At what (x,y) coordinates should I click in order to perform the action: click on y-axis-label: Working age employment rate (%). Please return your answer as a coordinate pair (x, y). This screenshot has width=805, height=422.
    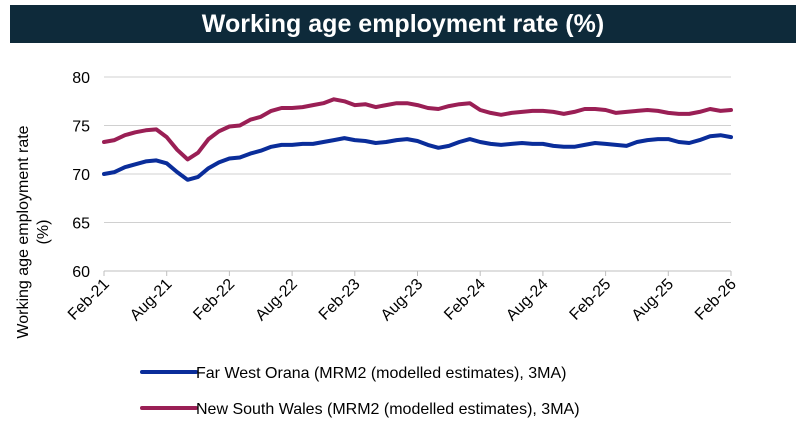
    Looking at the image, I should click on (33, 231).